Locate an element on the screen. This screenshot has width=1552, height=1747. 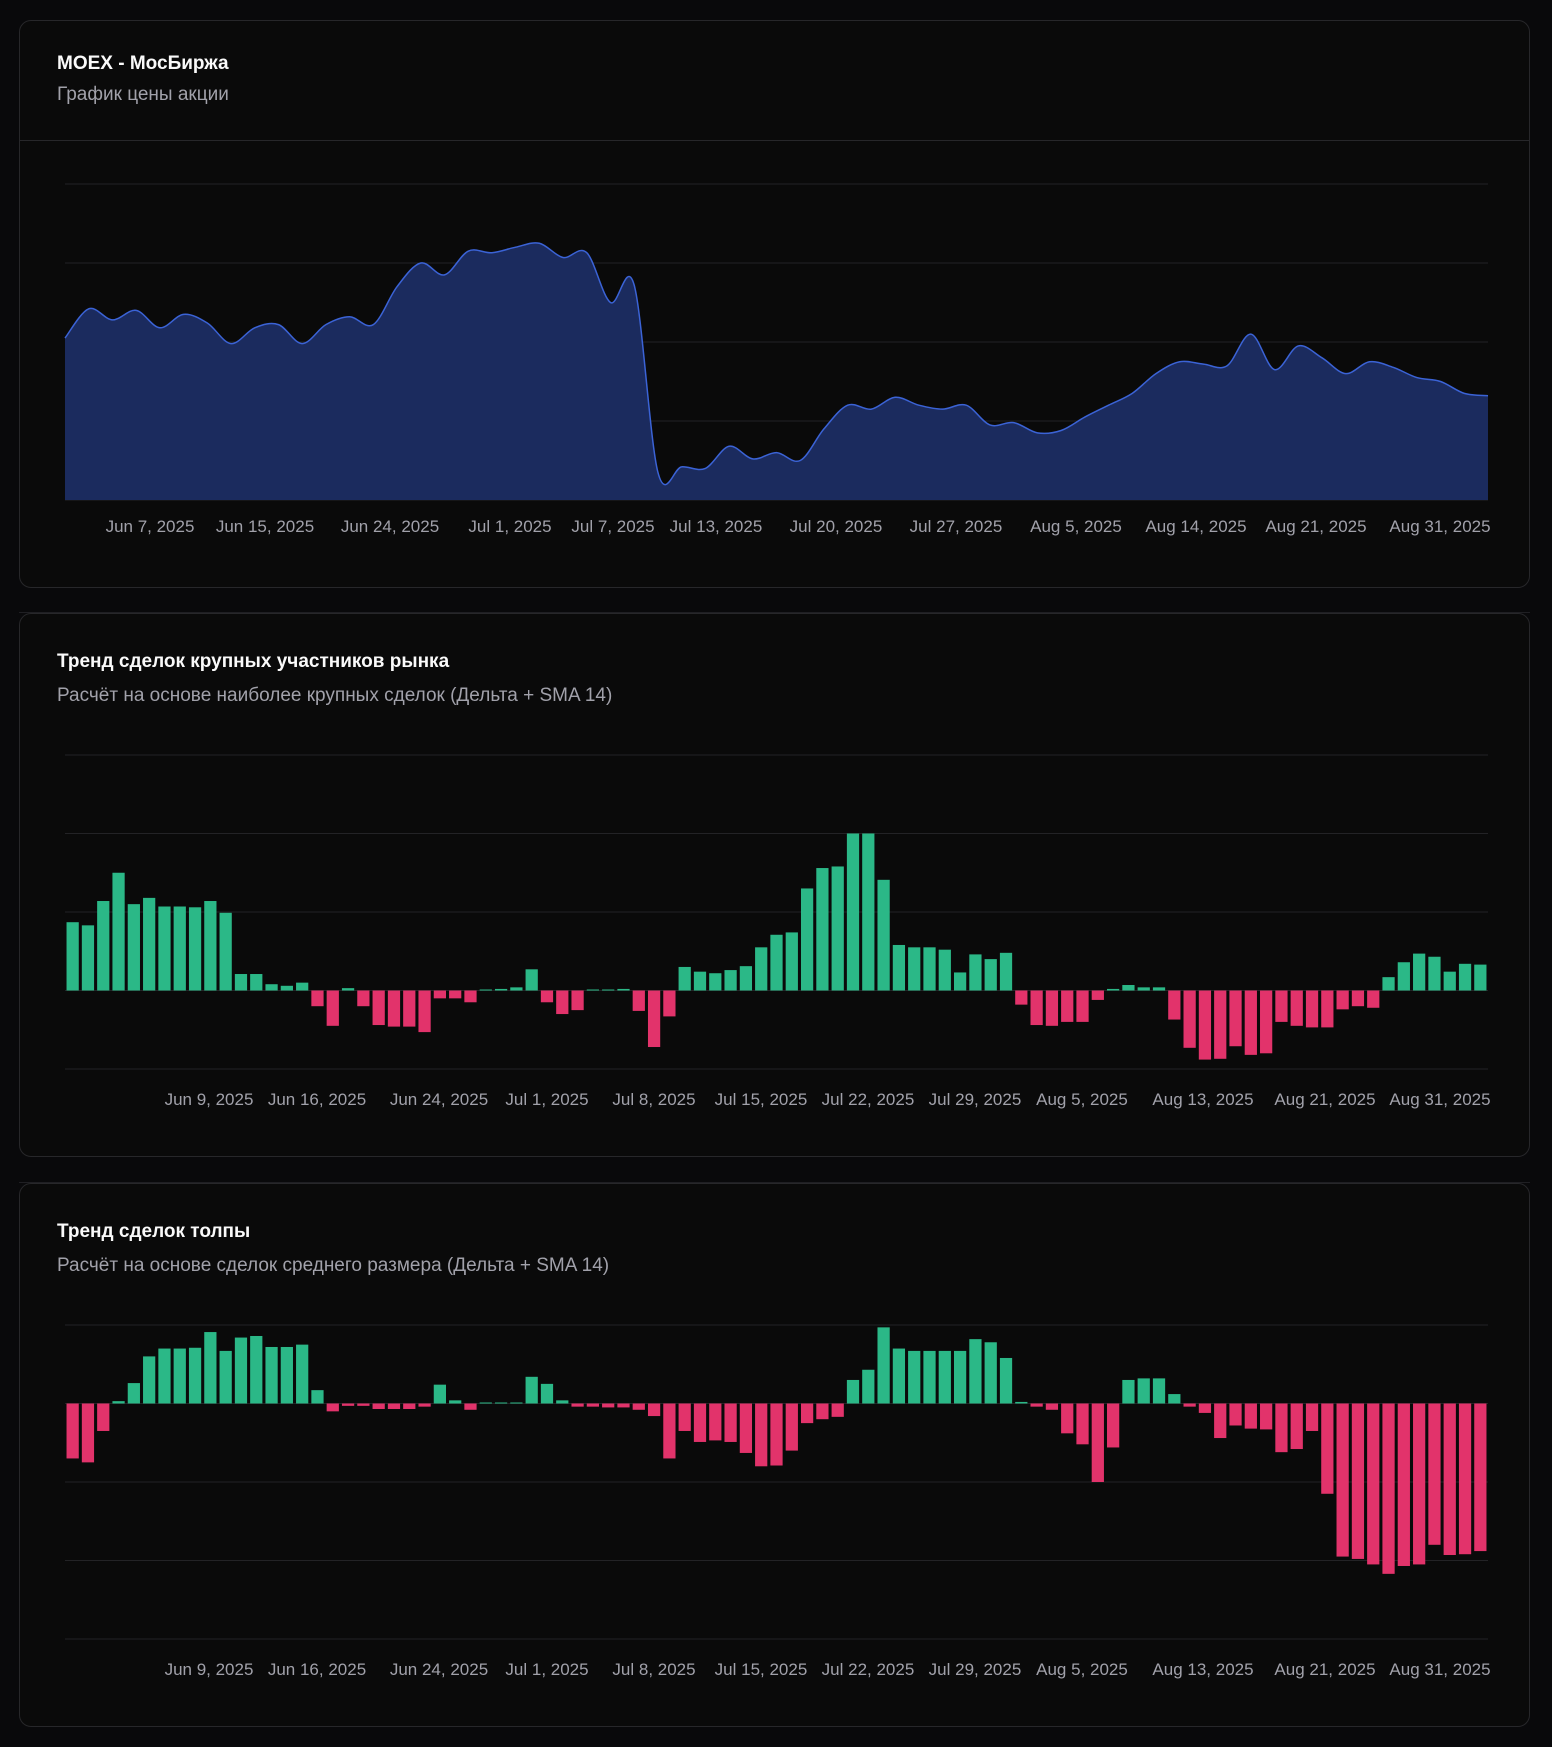
x-tick-label: Aug 31, 2025 is located at coordinates (1439, 1099).